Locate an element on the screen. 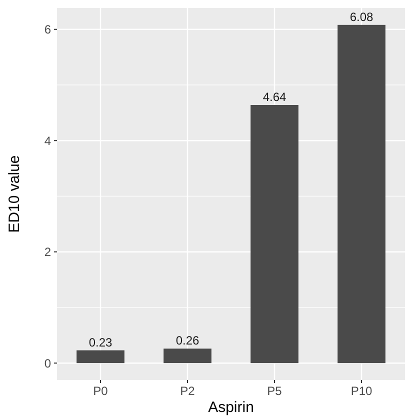 This screenshot has width=416, height=418. data-label: 6.08 is located at coordinates (362, 17).